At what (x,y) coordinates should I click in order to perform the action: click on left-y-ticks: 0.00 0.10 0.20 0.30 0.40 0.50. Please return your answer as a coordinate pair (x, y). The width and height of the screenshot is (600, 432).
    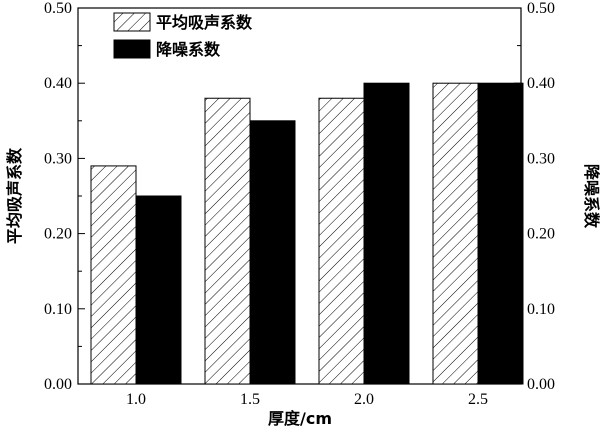
    Looking at the image, I should click on (64, 196).